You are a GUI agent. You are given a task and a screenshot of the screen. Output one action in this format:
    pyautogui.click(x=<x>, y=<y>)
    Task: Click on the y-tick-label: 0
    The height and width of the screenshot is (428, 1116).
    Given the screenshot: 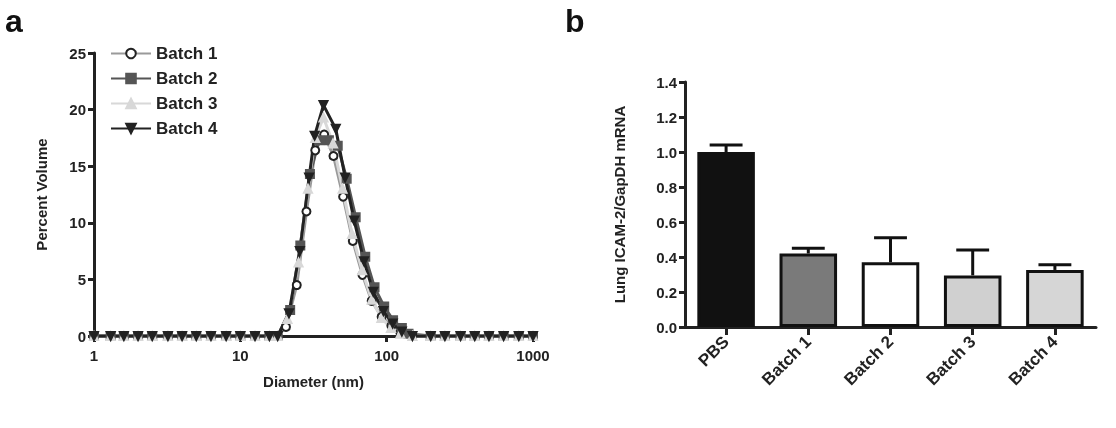 What is the action you would take?
    pyautogui.click(x=81, y=336)
    